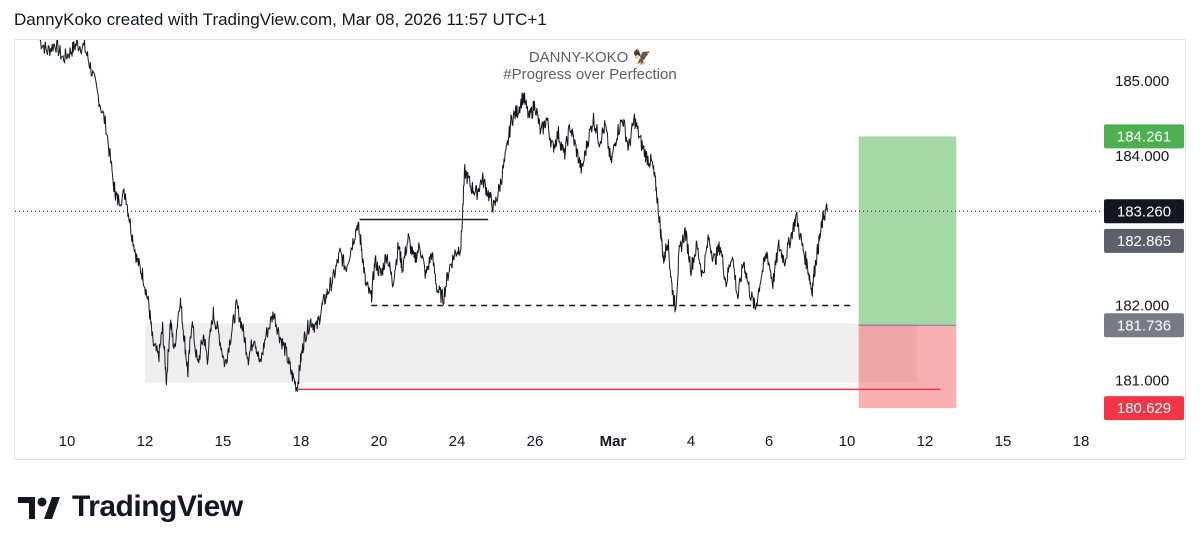  What do you see at coordinates (39, 508) in the screenshot?
I see `tradingview-logo-icon` at bounding box center [39, 508].